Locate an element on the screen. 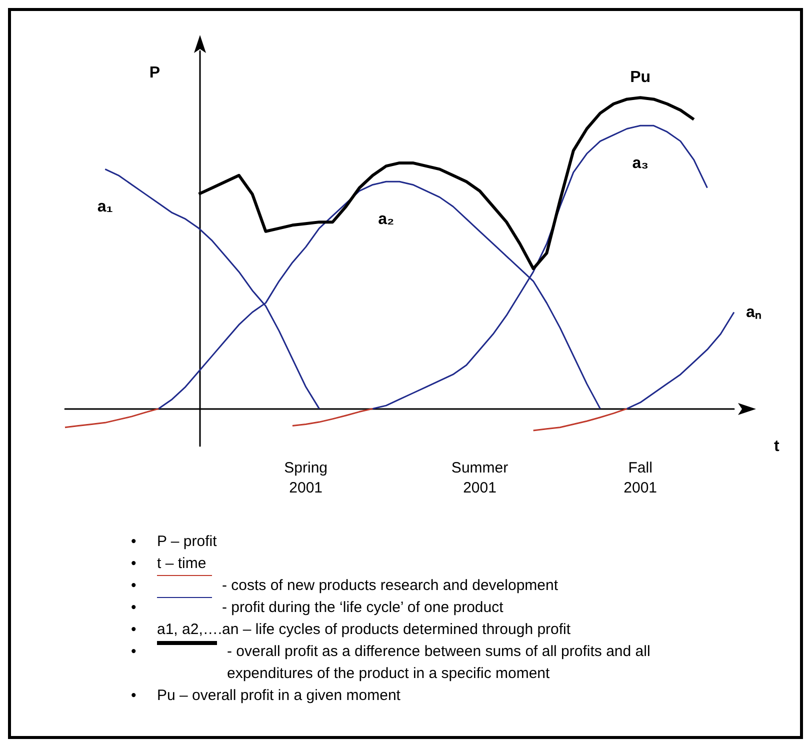 The image size is (811, 747). x-tick-label: Spring 2001 is located at coordinates (306, 478).